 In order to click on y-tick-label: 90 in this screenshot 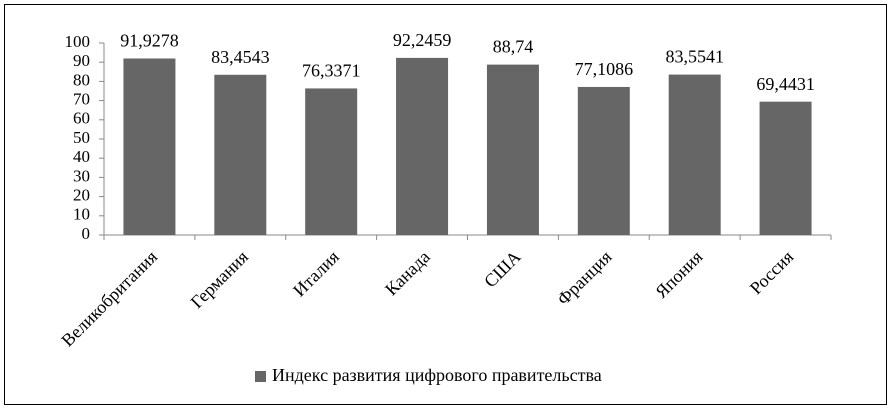, I will do `click(81, 60)`.